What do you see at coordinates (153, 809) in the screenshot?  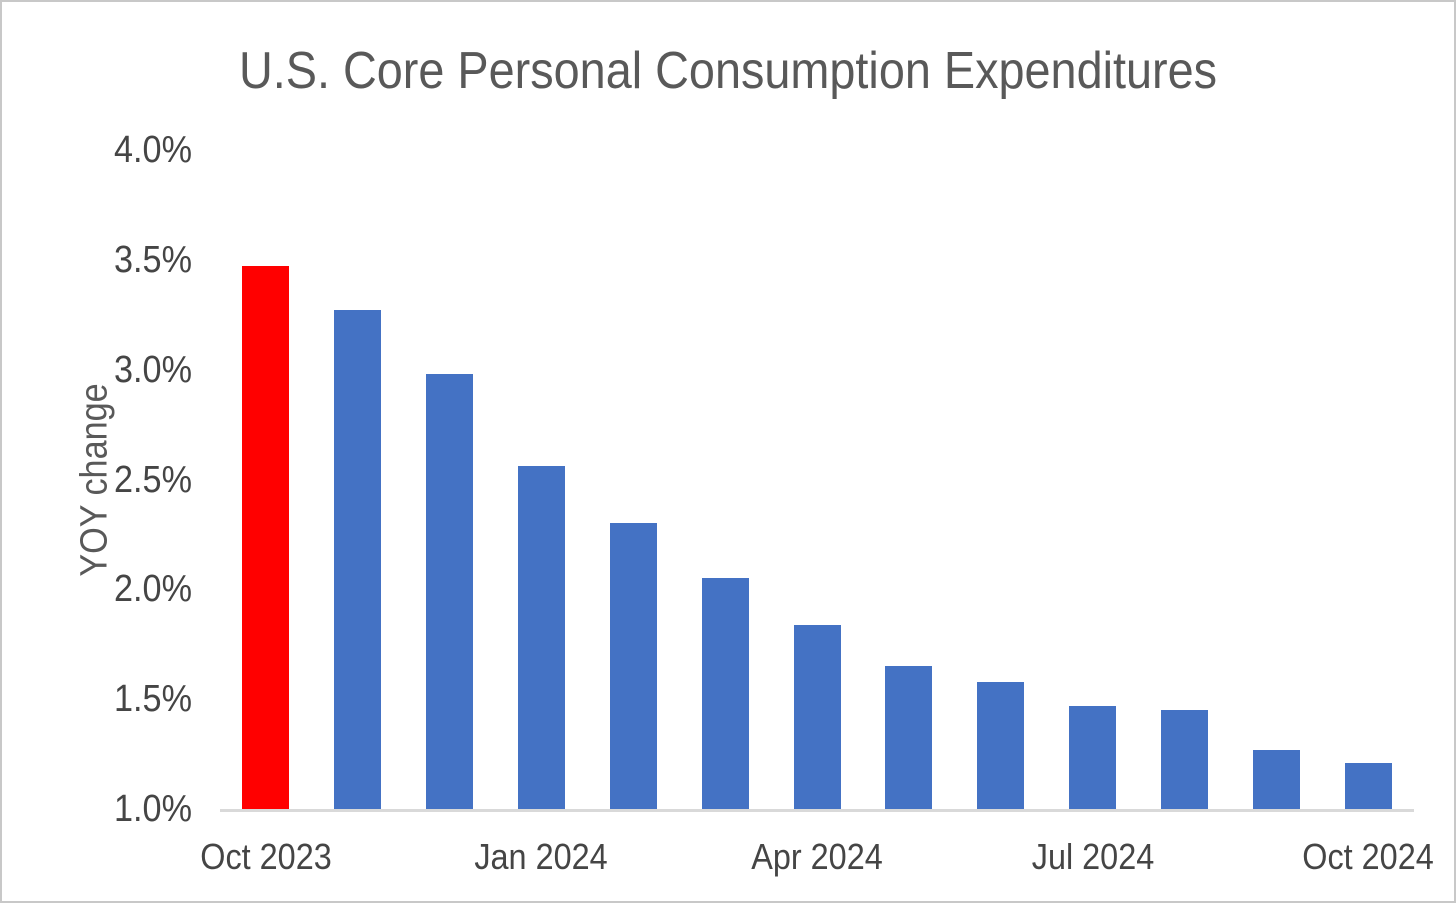 I see `y-tick-label: 1.0%` at bounding box center [153, 809].